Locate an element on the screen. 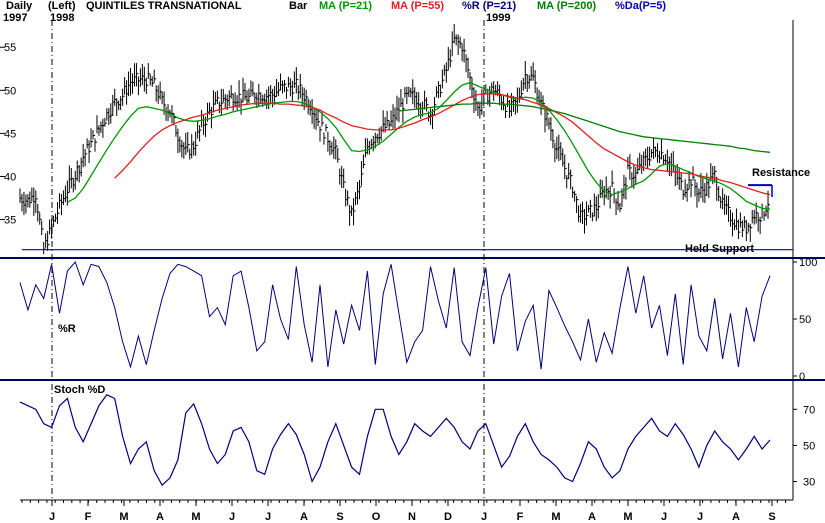  month-tick-label: O is located at coordinates (376, 517).